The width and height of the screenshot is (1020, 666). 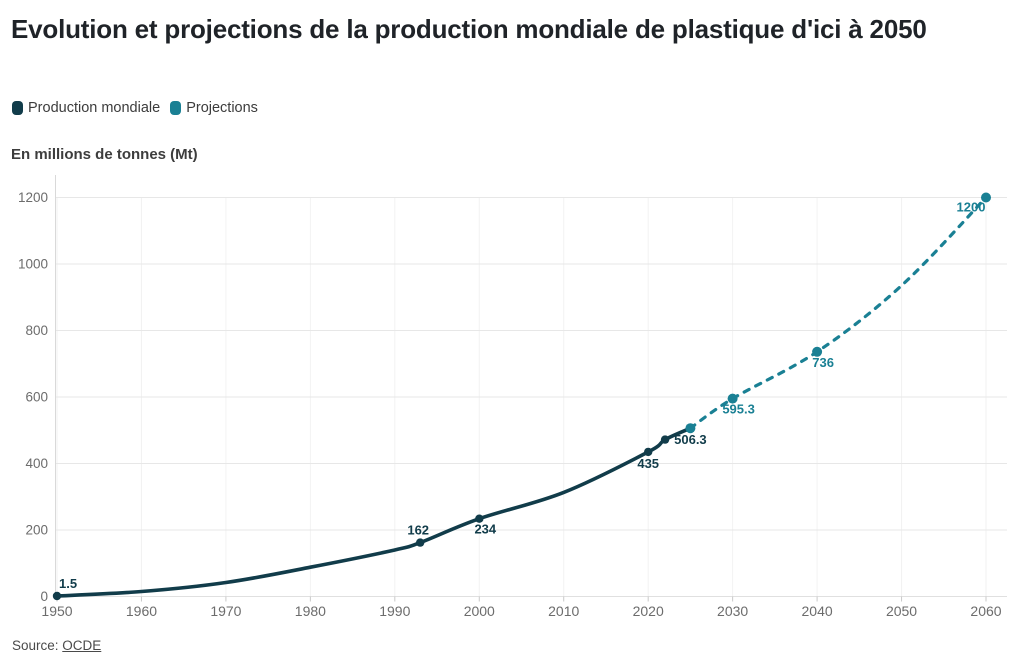 What do you see at coordinates (732, 611) in the screenshot?
I see `x-tick-label: 2030` at bounding box center [732, 611].